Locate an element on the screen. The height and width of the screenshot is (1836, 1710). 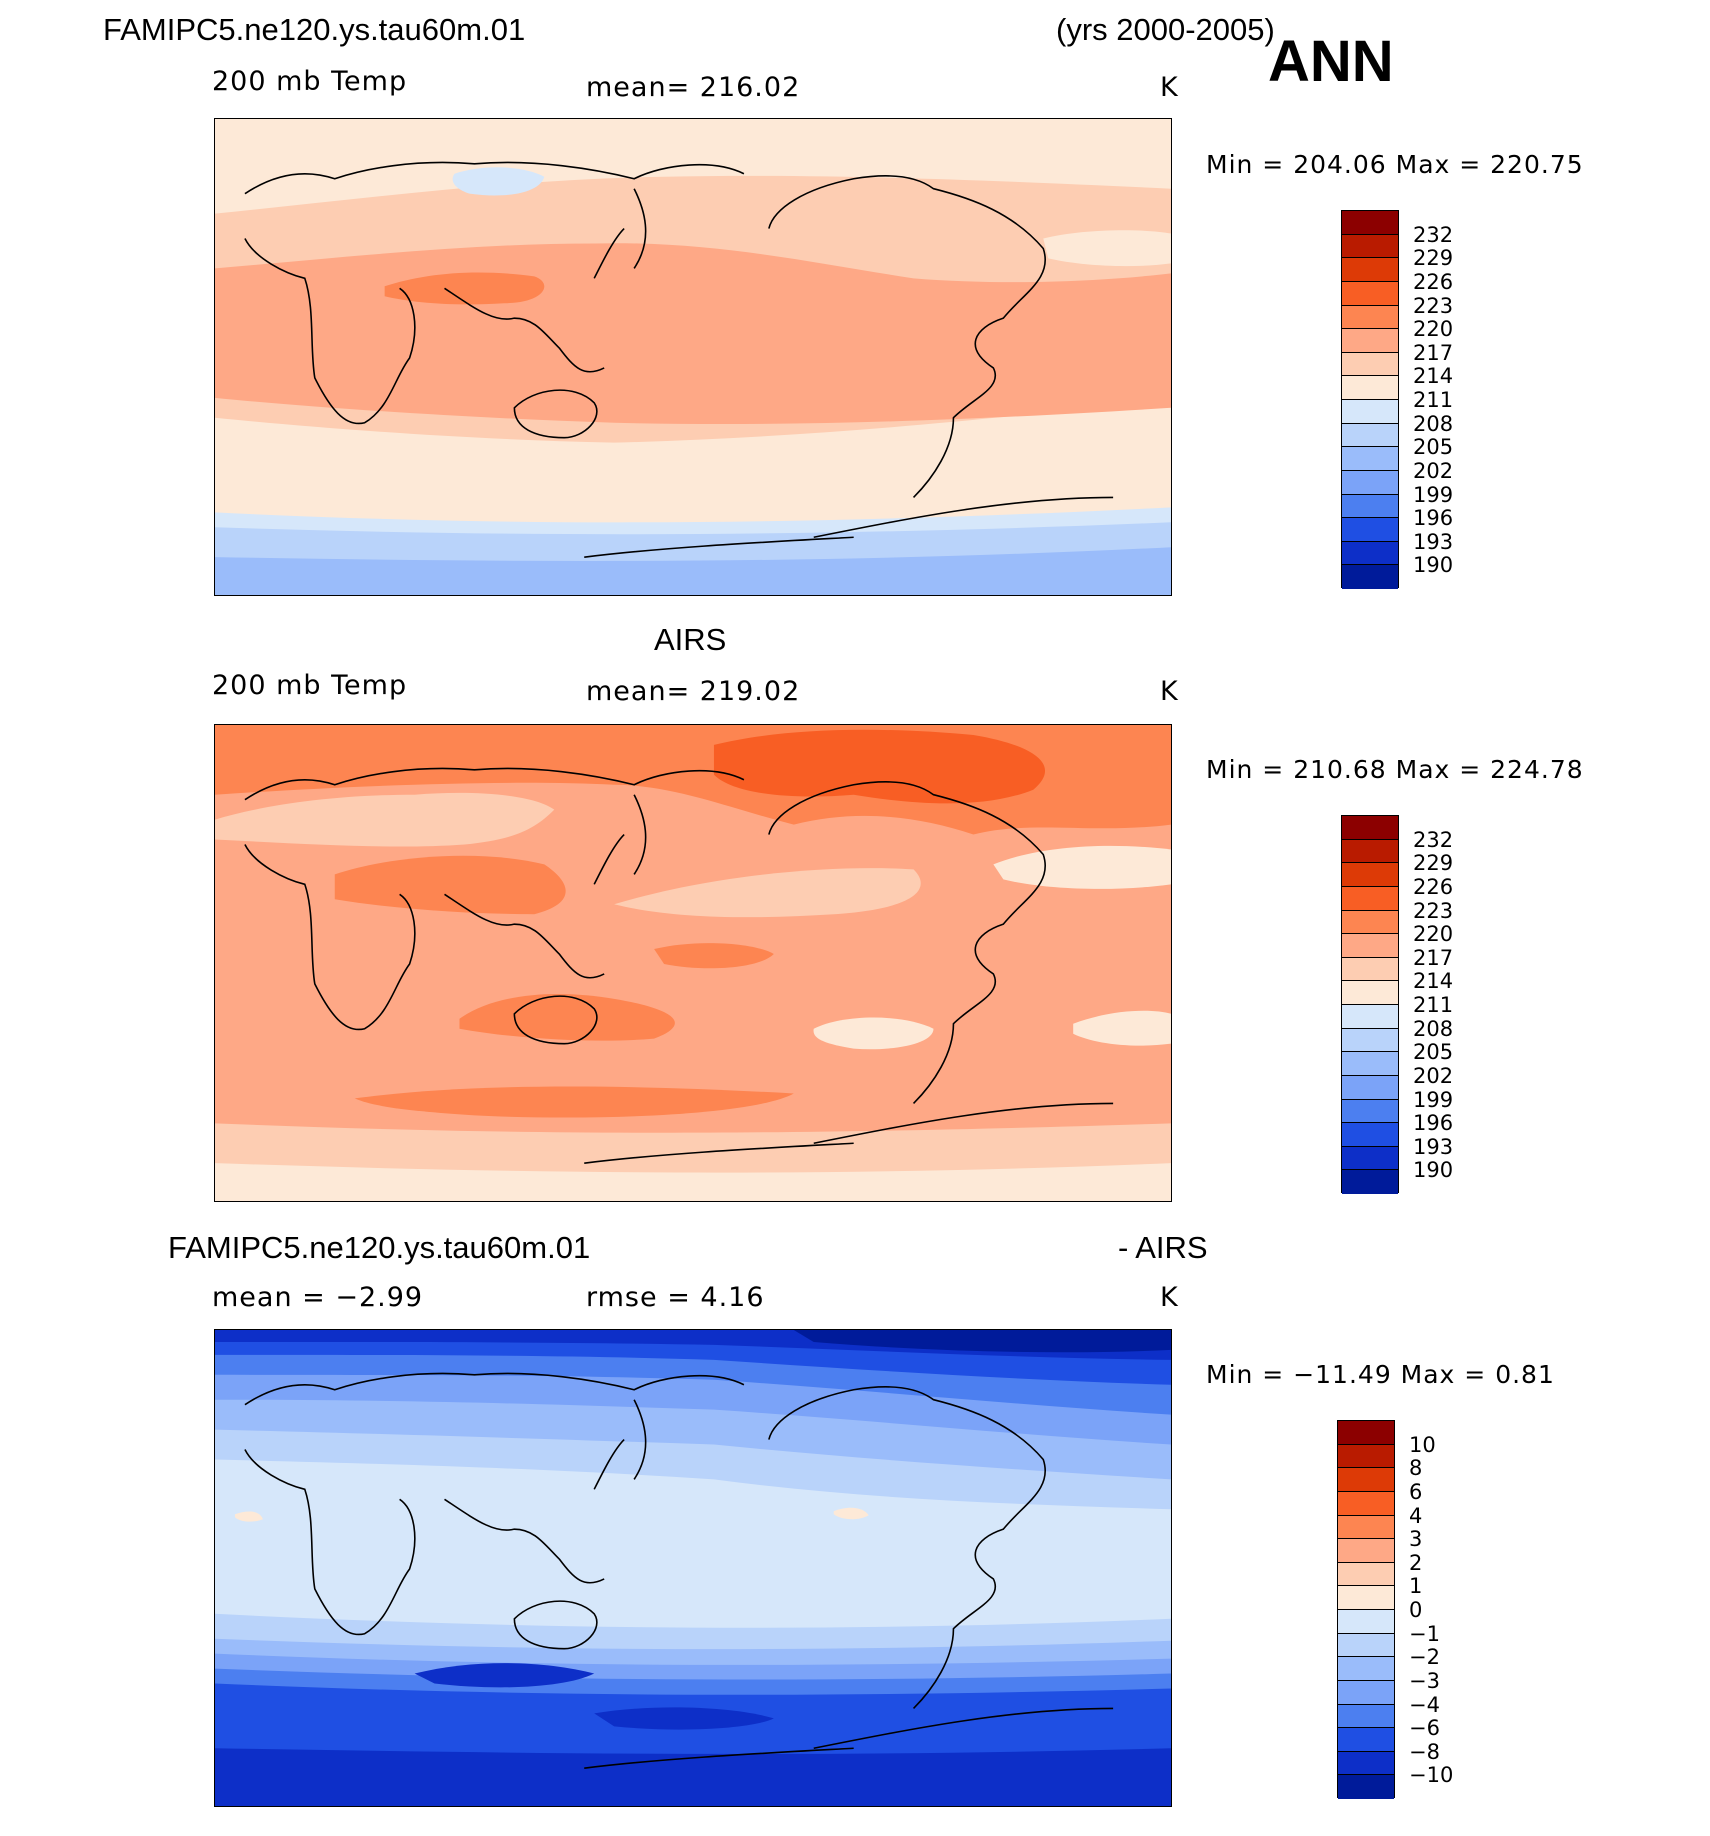
panel3-mean: mean = −2.99 is located at coordinates (318, 1297).